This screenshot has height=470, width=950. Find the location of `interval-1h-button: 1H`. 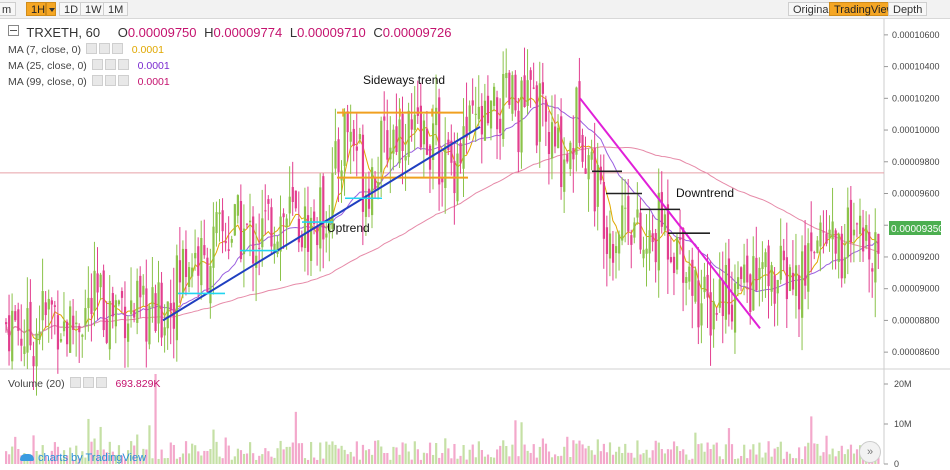

interval-1h-button: 1H is located at coordinates (36, 9).